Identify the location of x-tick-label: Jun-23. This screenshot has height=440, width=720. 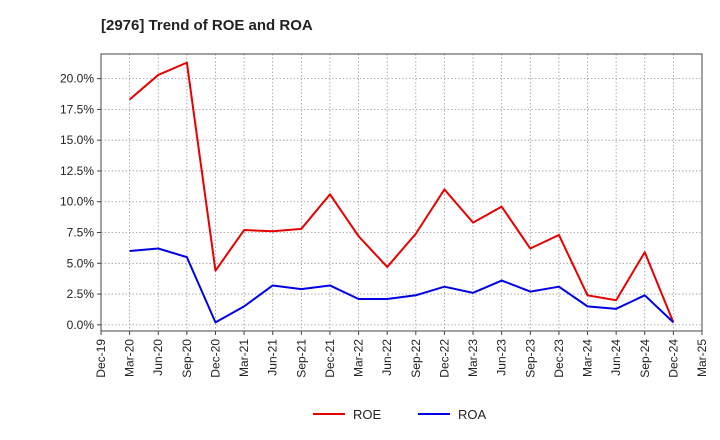
(502, 357).